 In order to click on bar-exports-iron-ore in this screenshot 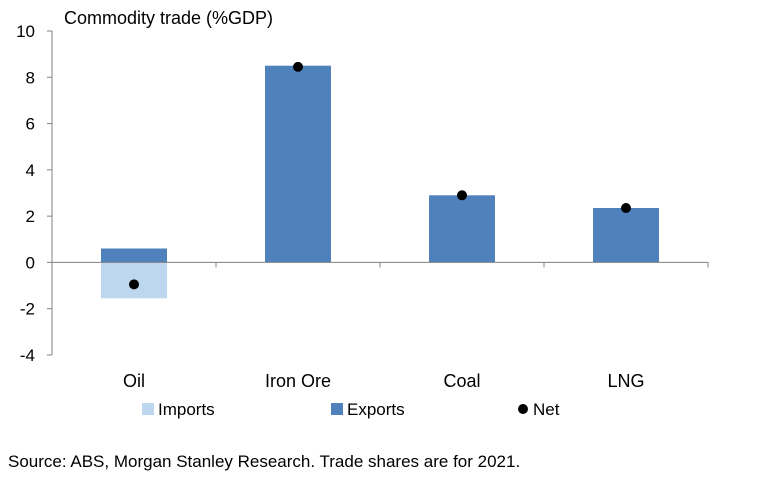, I will do `click(298, 164)`.